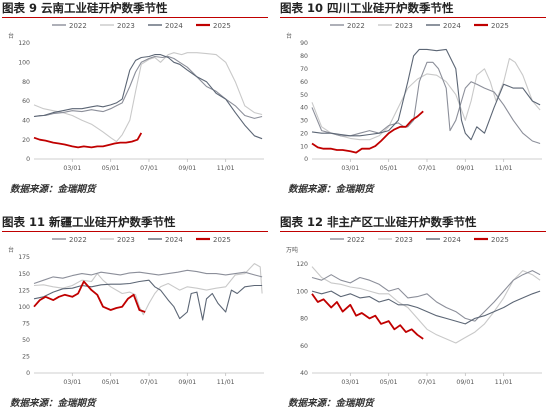  I want to click on chart-title: 图表 11 新疆工业硅开炉数季节性, so click(135, 223).